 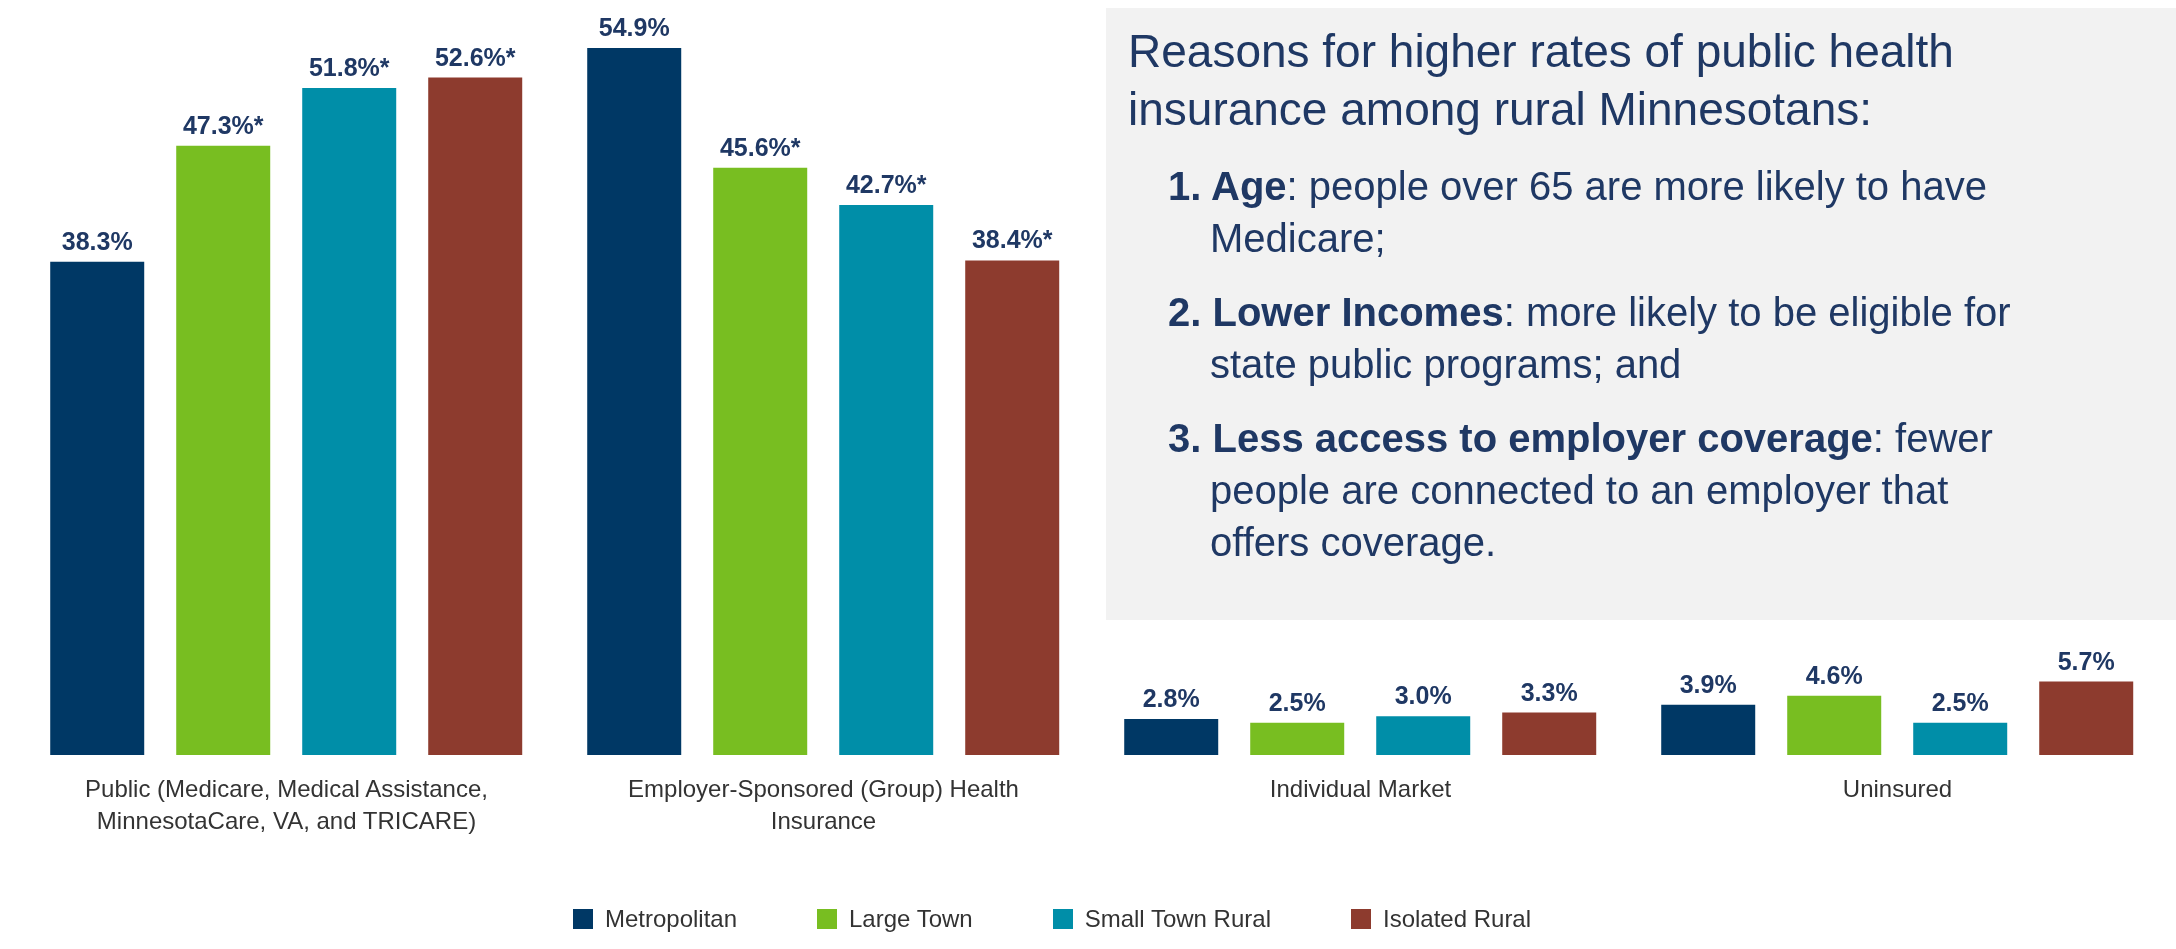 What do you see at coordinates (1423, 695) in the screenshot?
I see `data-label: 3.0%` at bounding box center [1423, 695].